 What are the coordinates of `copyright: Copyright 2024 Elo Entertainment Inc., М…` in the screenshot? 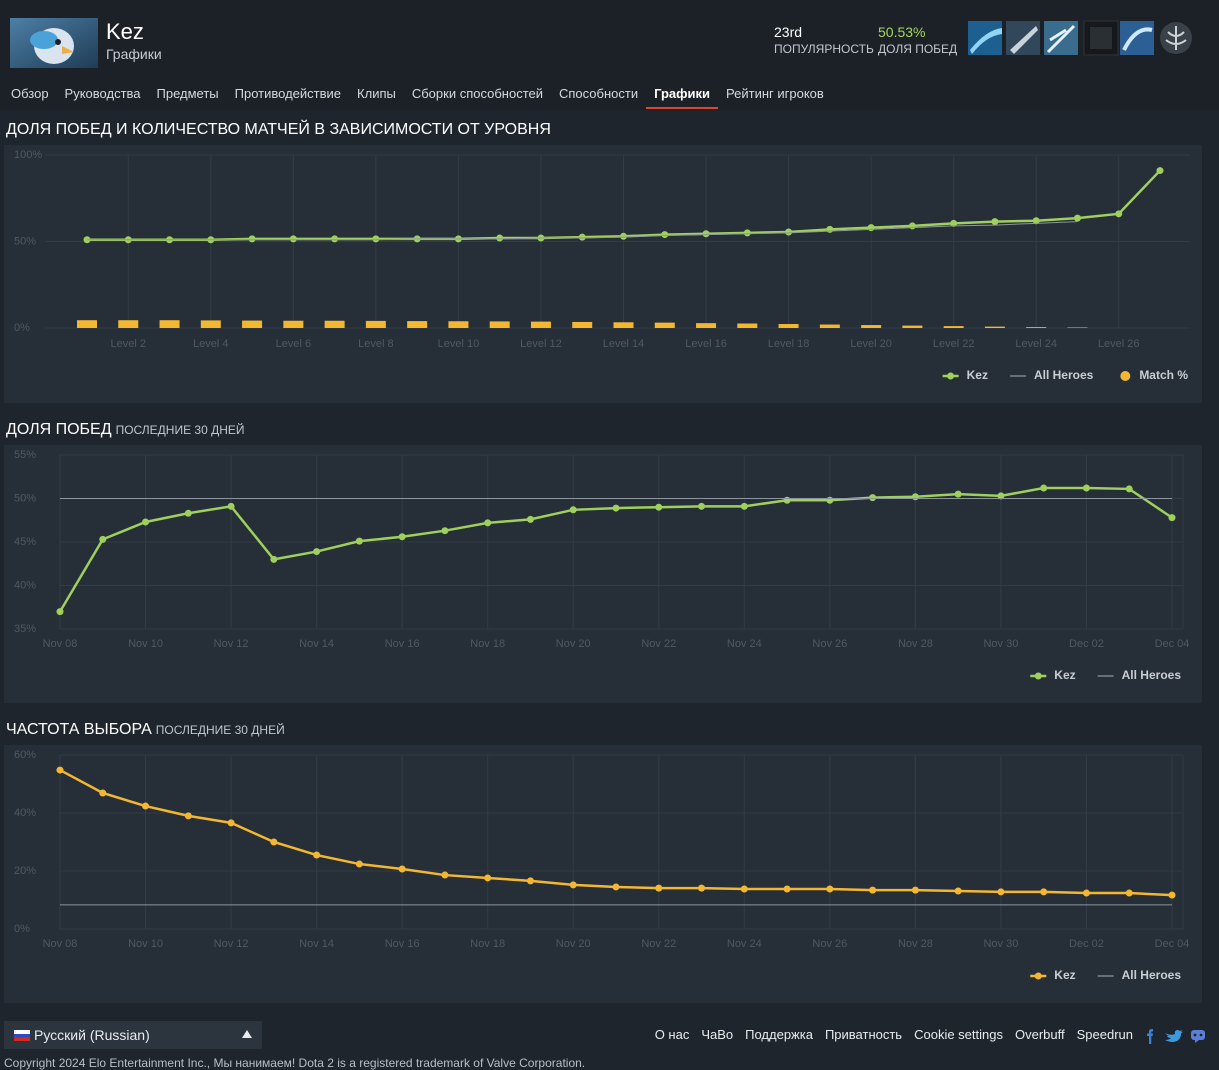 It's located at (295, 1063).